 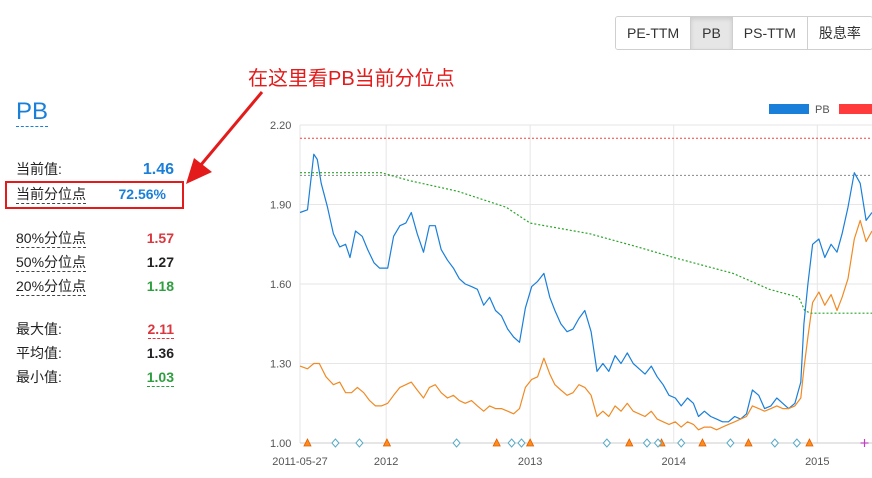 I want to click on legend-swatch-red, so click(x=855, y=109).